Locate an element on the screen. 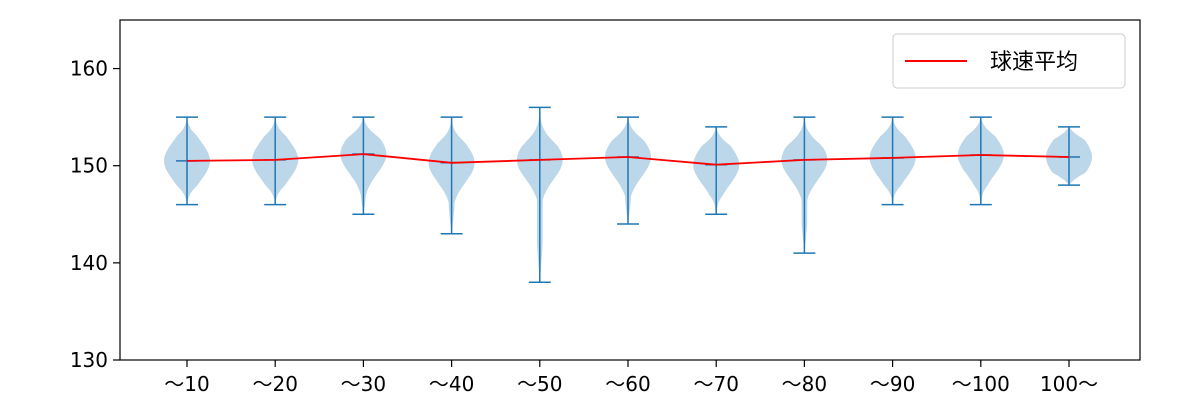 This screenshot has height=400, width=1200. x-axis: 〜10 〜20 〜30 〜40 〜50 〜60 〜70 〜80 〜90 〜100 100〜 is located at coordinates (631, 378).